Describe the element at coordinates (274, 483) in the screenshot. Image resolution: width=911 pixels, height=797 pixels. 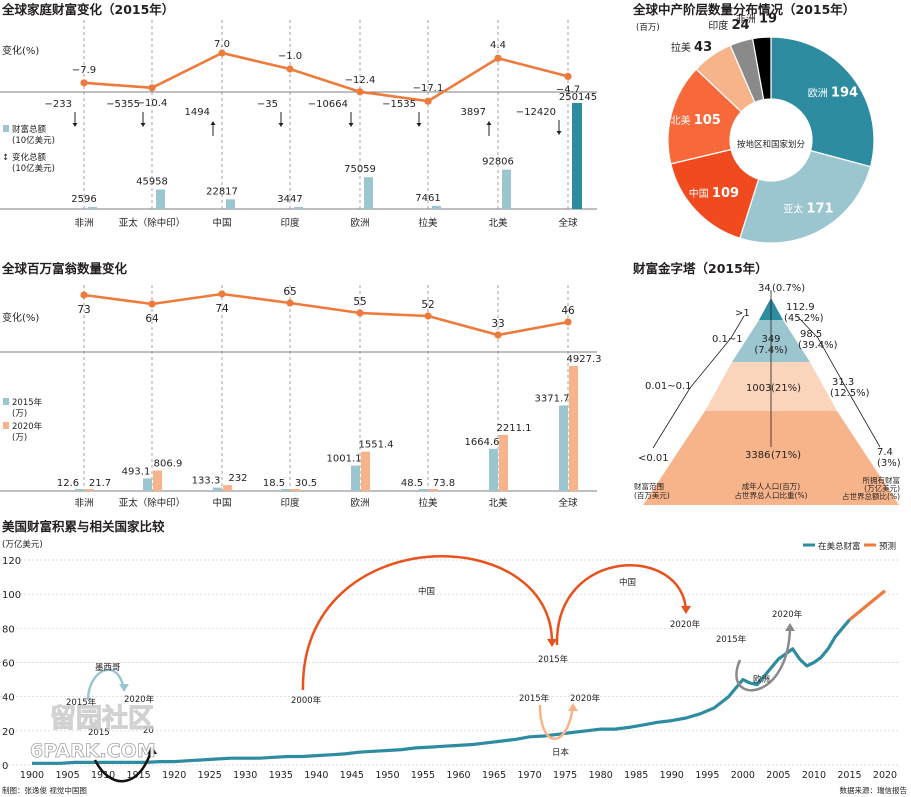
I see `mil-bar-label: 18.5` at that location.